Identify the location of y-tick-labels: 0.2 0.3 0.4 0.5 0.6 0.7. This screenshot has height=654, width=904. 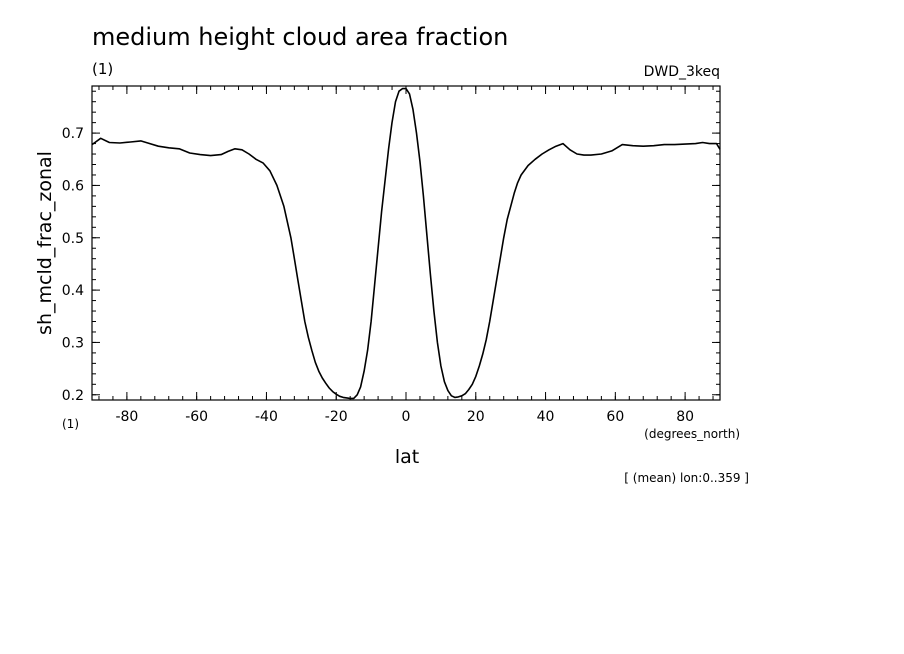
(73, 265).